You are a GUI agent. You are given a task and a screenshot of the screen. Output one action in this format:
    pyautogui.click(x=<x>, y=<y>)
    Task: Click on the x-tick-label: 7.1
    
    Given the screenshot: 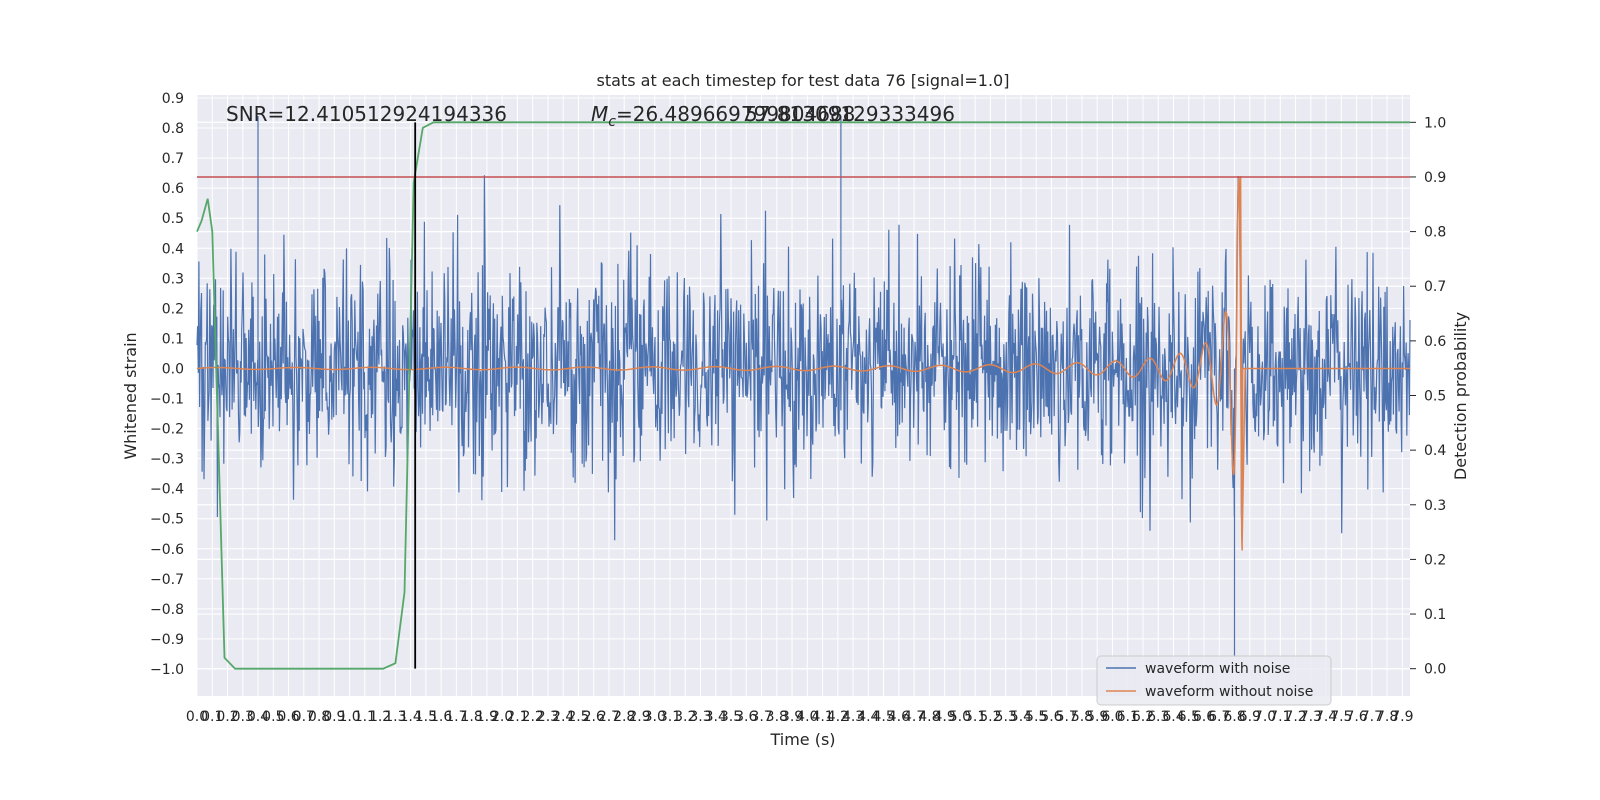 What is the action you would take?
    pyautogui.click(x=1280, y=717)
    